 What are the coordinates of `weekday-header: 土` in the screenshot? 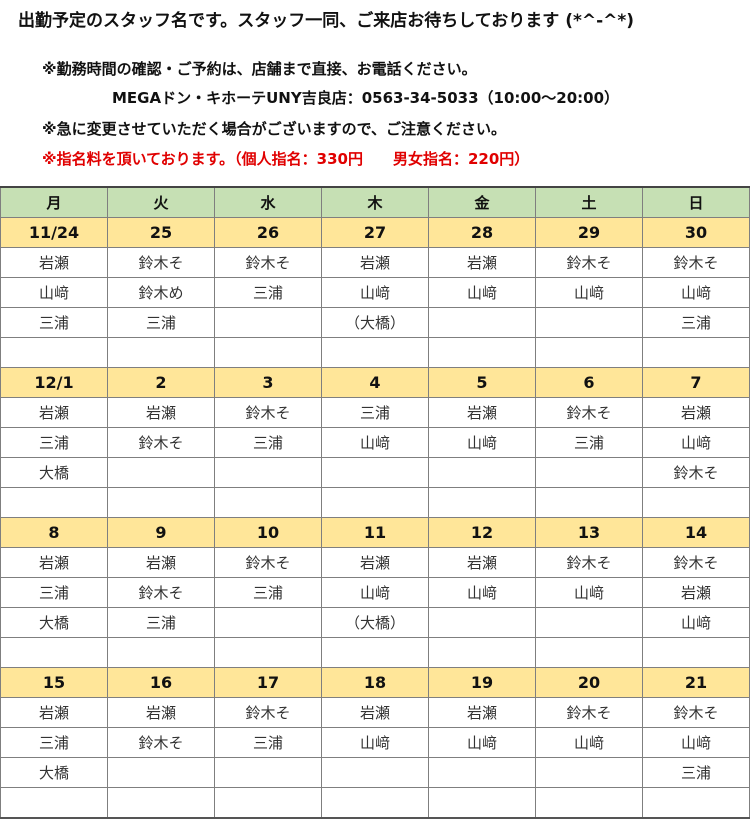 It's located at (589, 202).